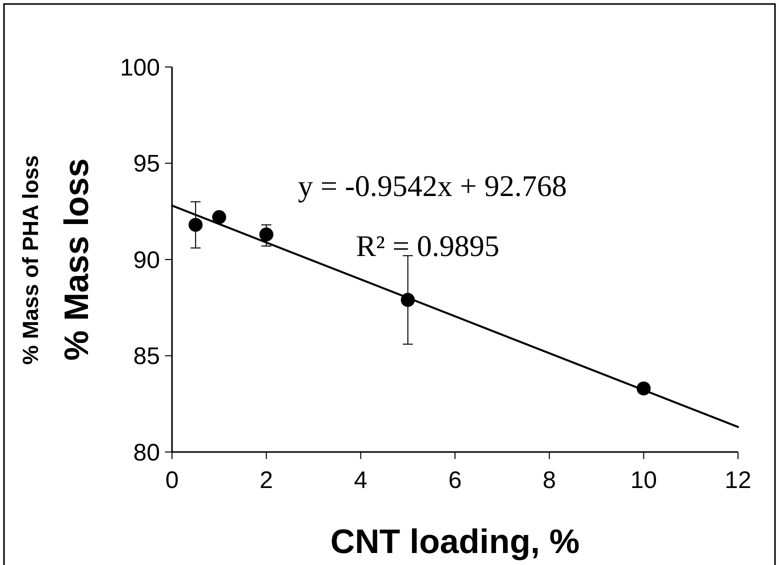 This screenshot has width=779, height=565. Describe the element at coordinates (146, 452) in the screenshot. I see `y-tick-label: 80` at that location.